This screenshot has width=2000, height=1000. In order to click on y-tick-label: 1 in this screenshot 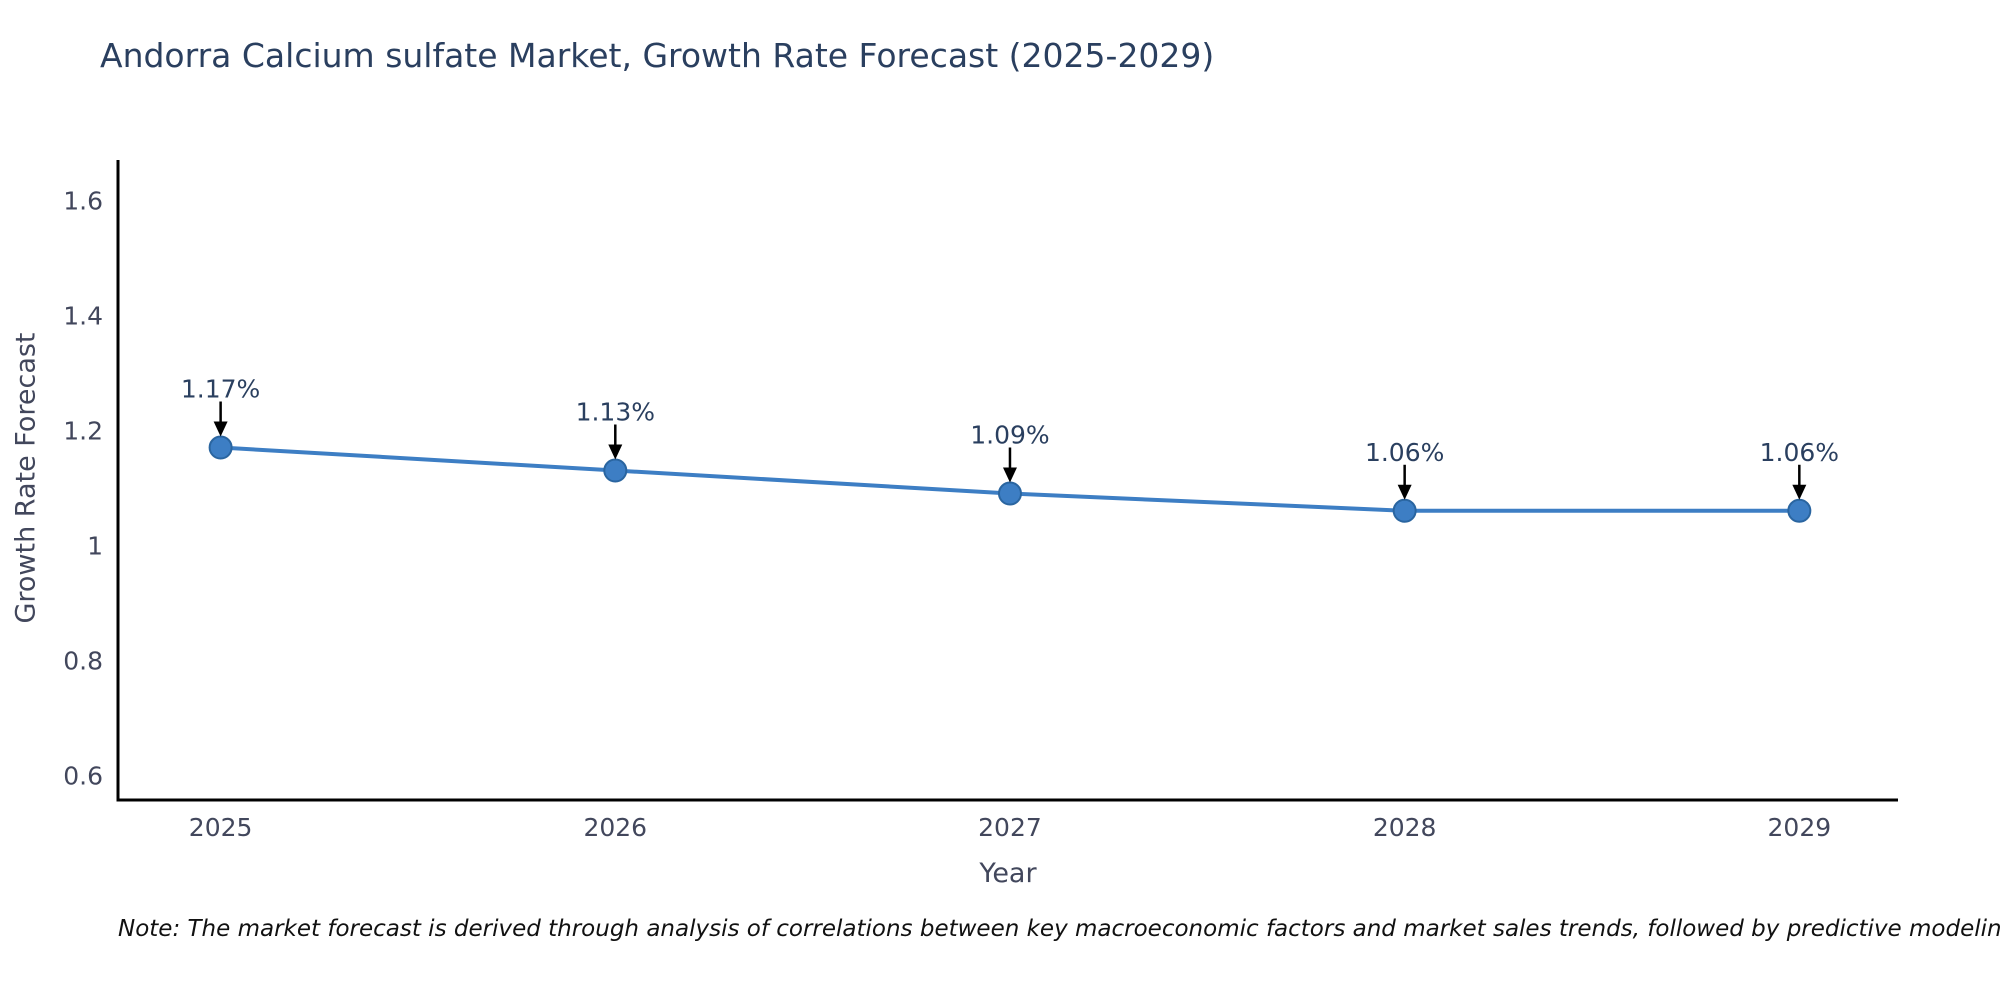, I will do `click(95, 545)`.